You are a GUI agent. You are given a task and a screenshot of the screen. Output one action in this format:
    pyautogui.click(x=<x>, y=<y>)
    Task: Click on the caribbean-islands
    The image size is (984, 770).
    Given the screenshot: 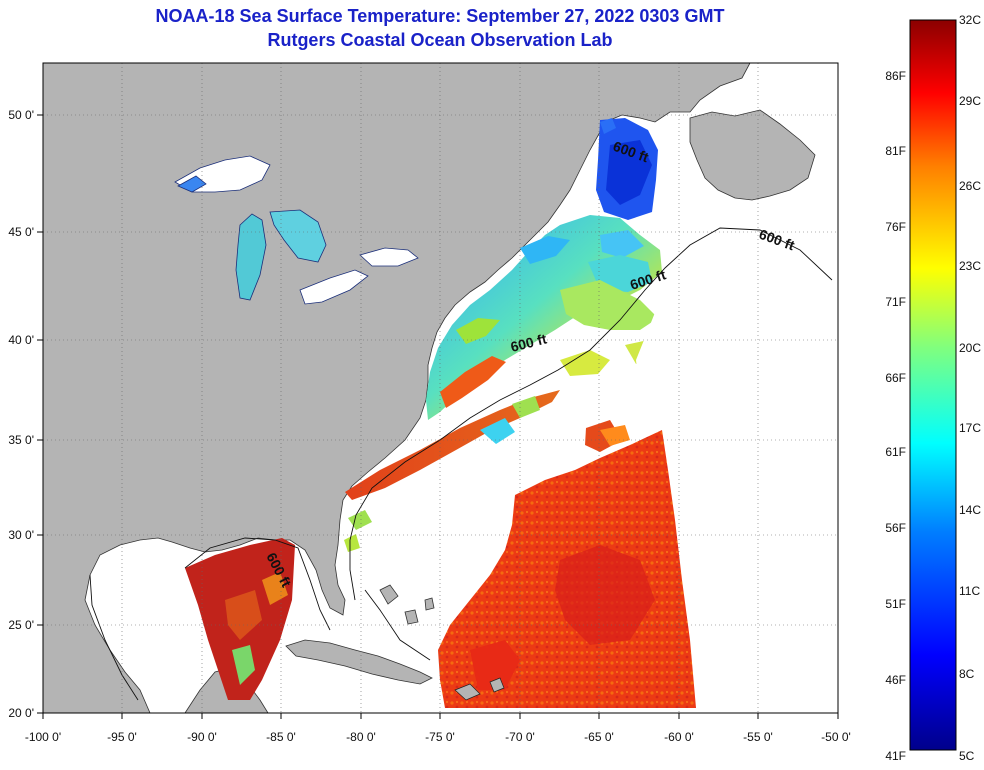 What is the action you would take?
    pyautogui.click(x=479, y=689)
    